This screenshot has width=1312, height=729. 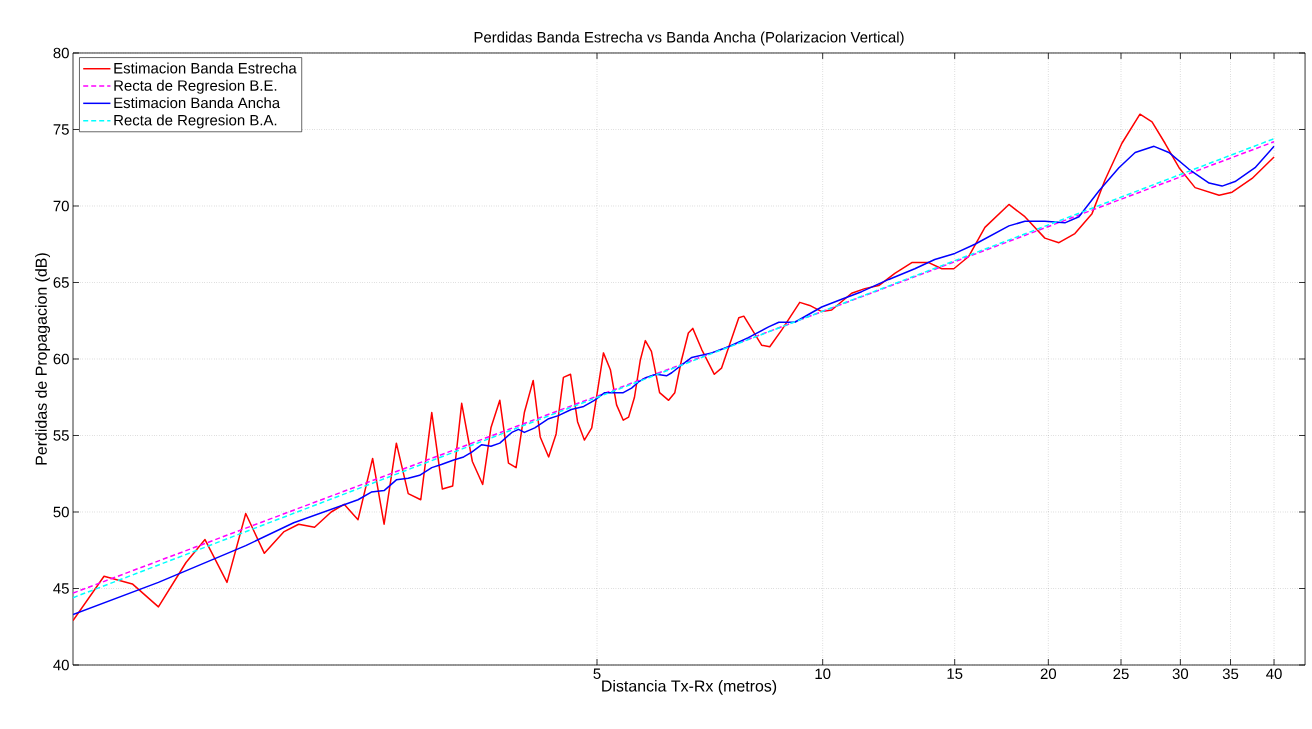 What do you see at coordinates (195, 121) in the screenshot?
I see `legend-label: Recta de Regresion B.A.` at bounding box center [195, 121].